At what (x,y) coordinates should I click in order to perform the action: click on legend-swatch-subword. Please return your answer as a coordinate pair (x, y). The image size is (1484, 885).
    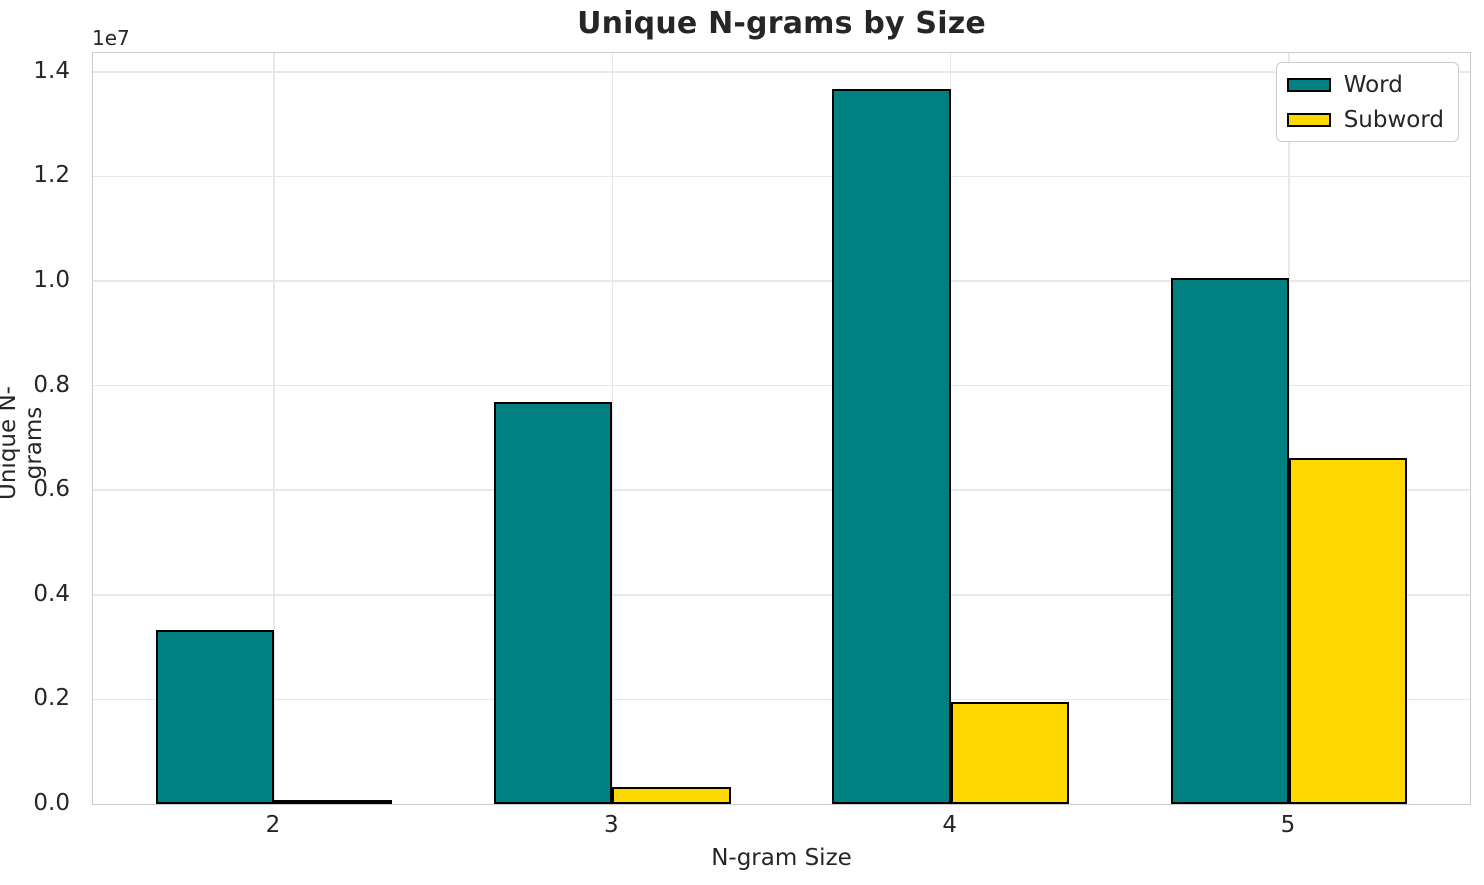
    Looking at the image, I should click on (1308, 120).